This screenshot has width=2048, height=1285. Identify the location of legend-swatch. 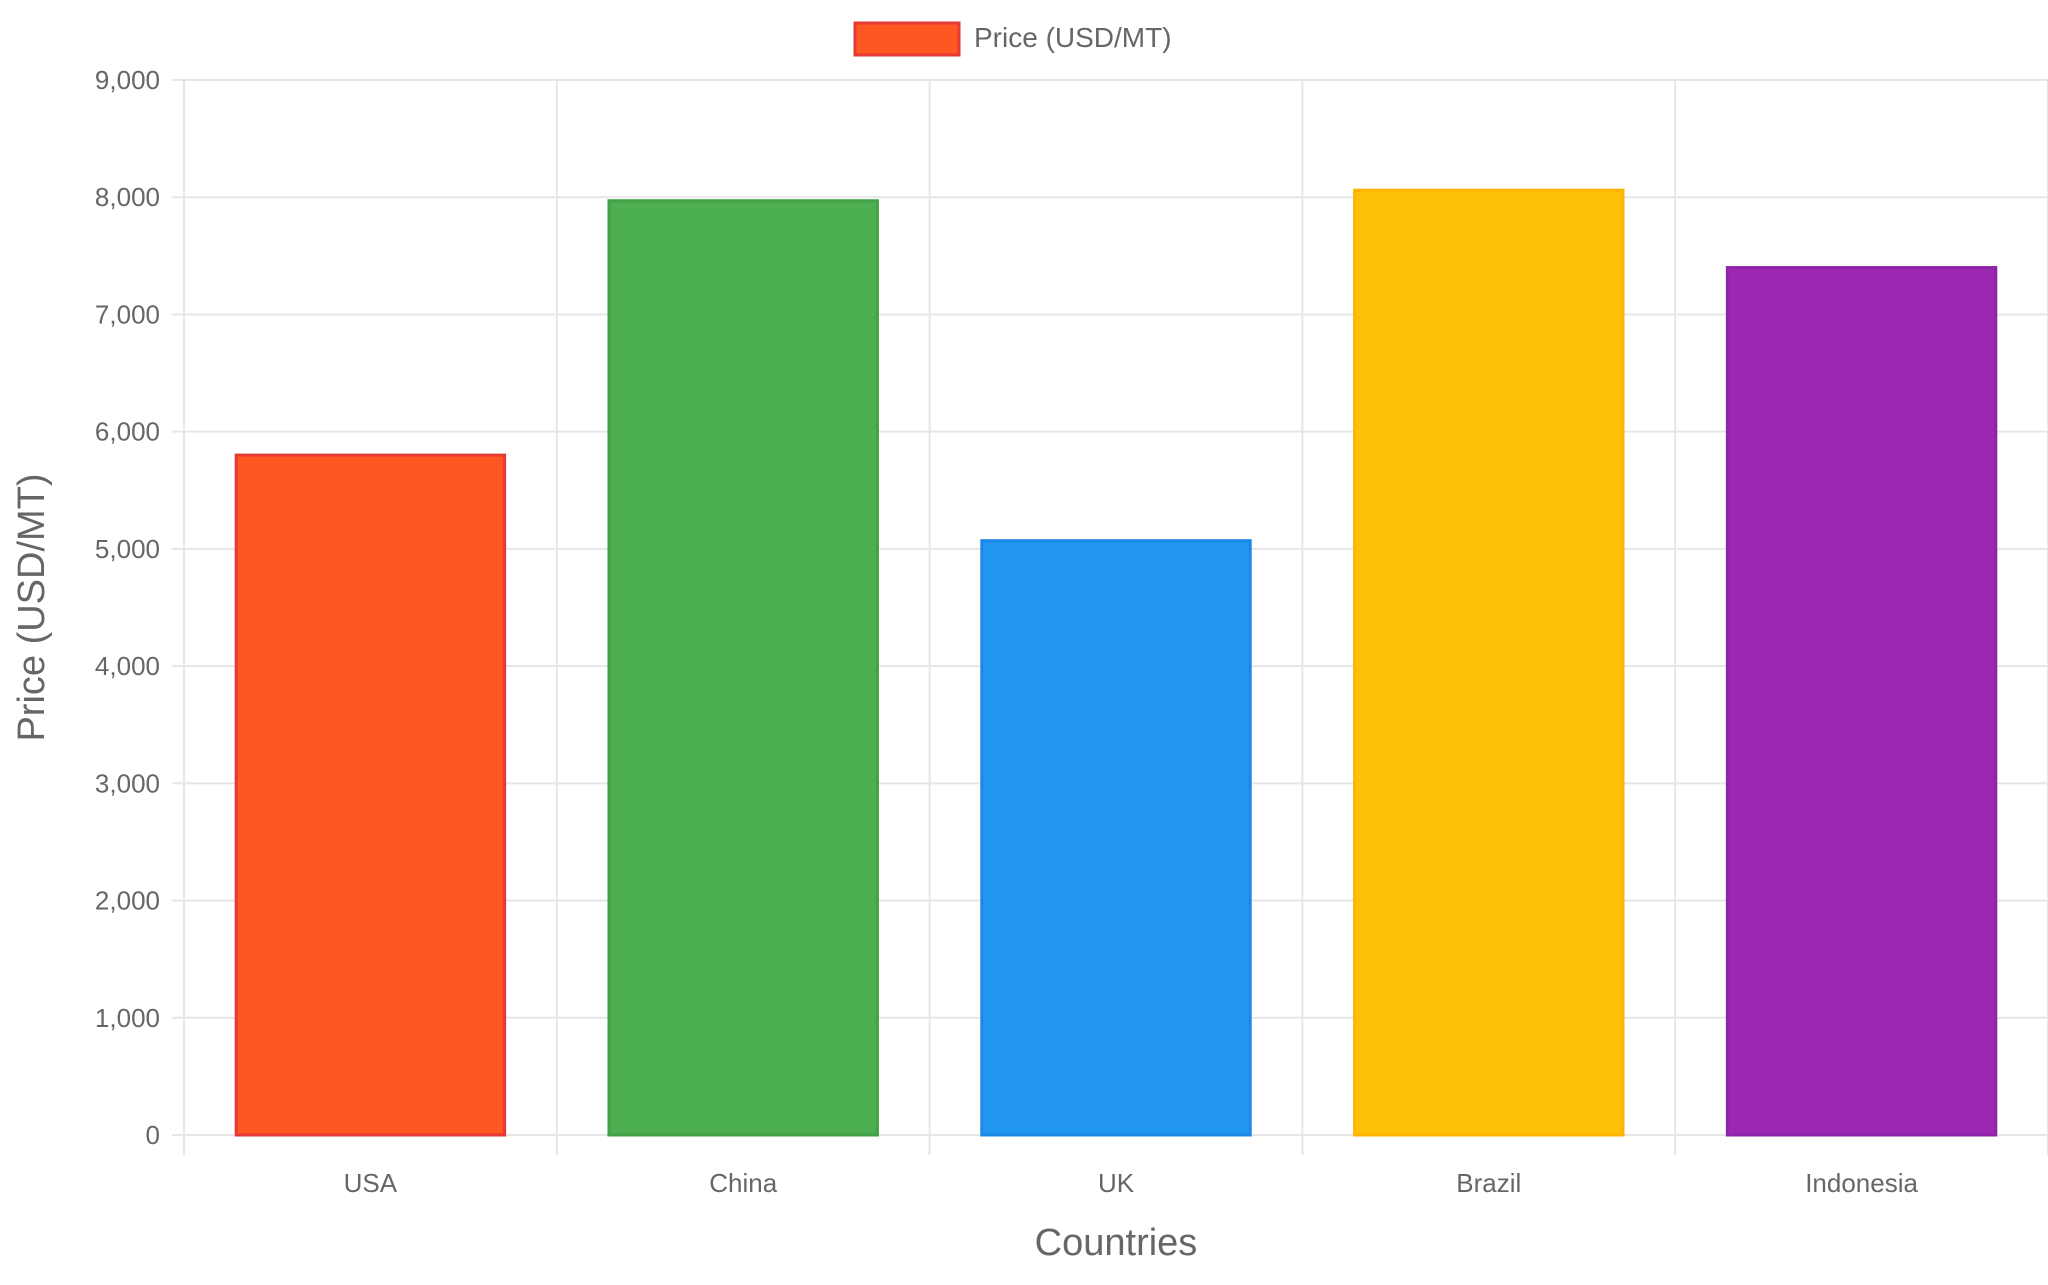
(907, 39).